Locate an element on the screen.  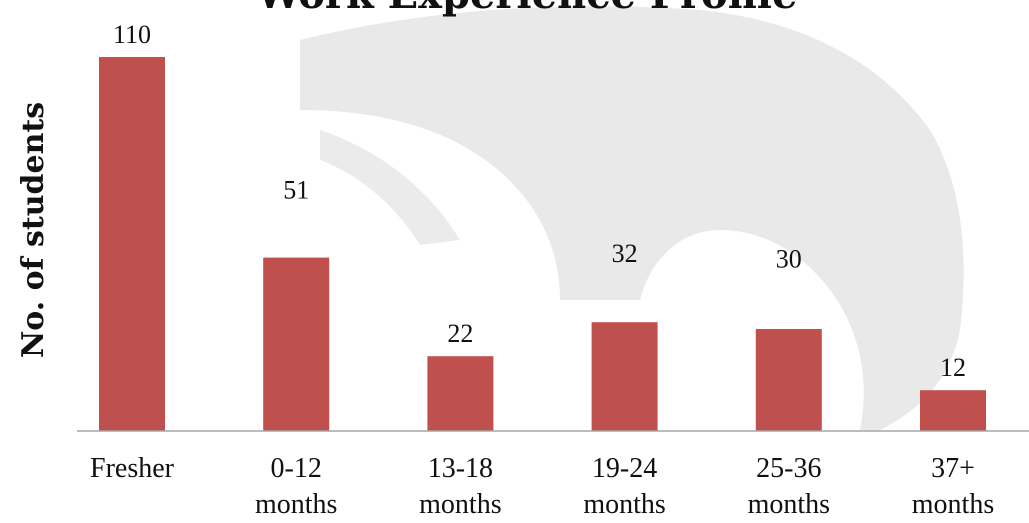
chart-title: Work Experience Profile is located at coordinates (527, 9).